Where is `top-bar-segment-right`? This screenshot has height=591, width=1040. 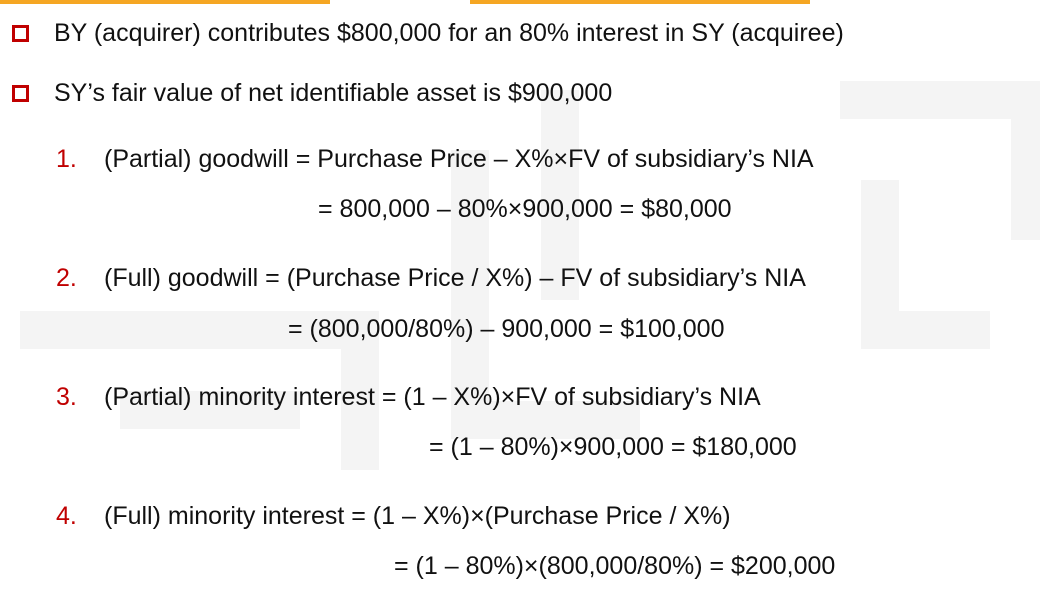
top-bar-segment-right is located at coordinates (640, 2).